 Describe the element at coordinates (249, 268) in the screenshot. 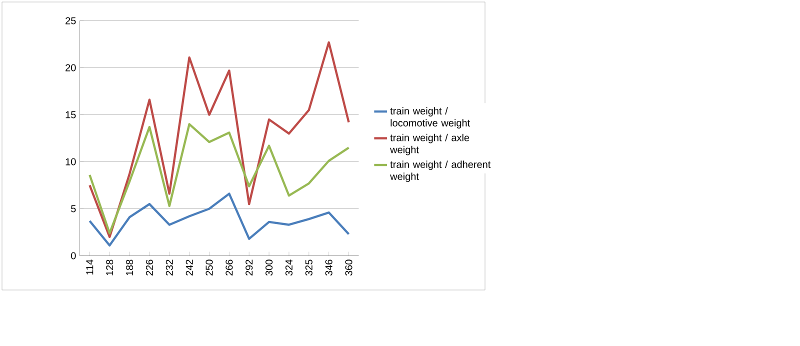

I see `x-tick-label: 292` at that location.